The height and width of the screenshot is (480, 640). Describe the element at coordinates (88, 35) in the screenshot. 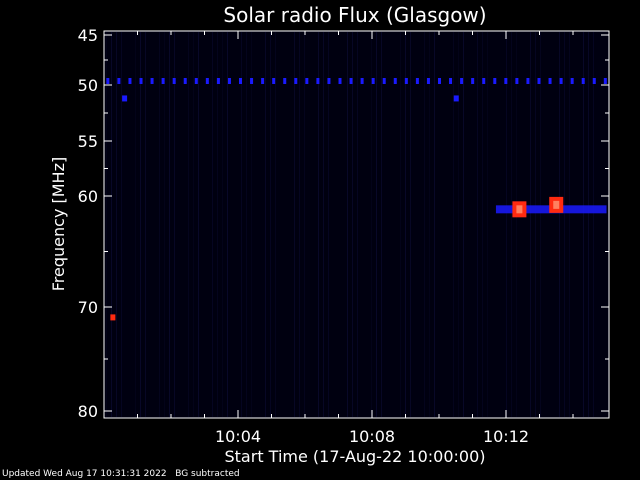

I see `y-tick-label: 45` at that location.